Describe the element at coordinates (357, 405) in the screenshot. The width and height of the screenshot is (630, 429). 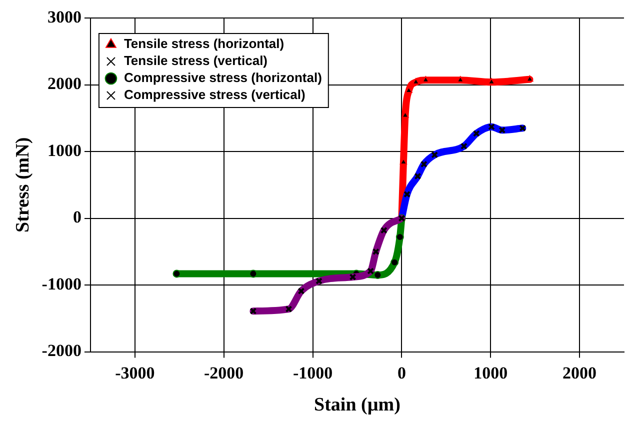
I see `x-axis-title: Stain (µm)` at that location.